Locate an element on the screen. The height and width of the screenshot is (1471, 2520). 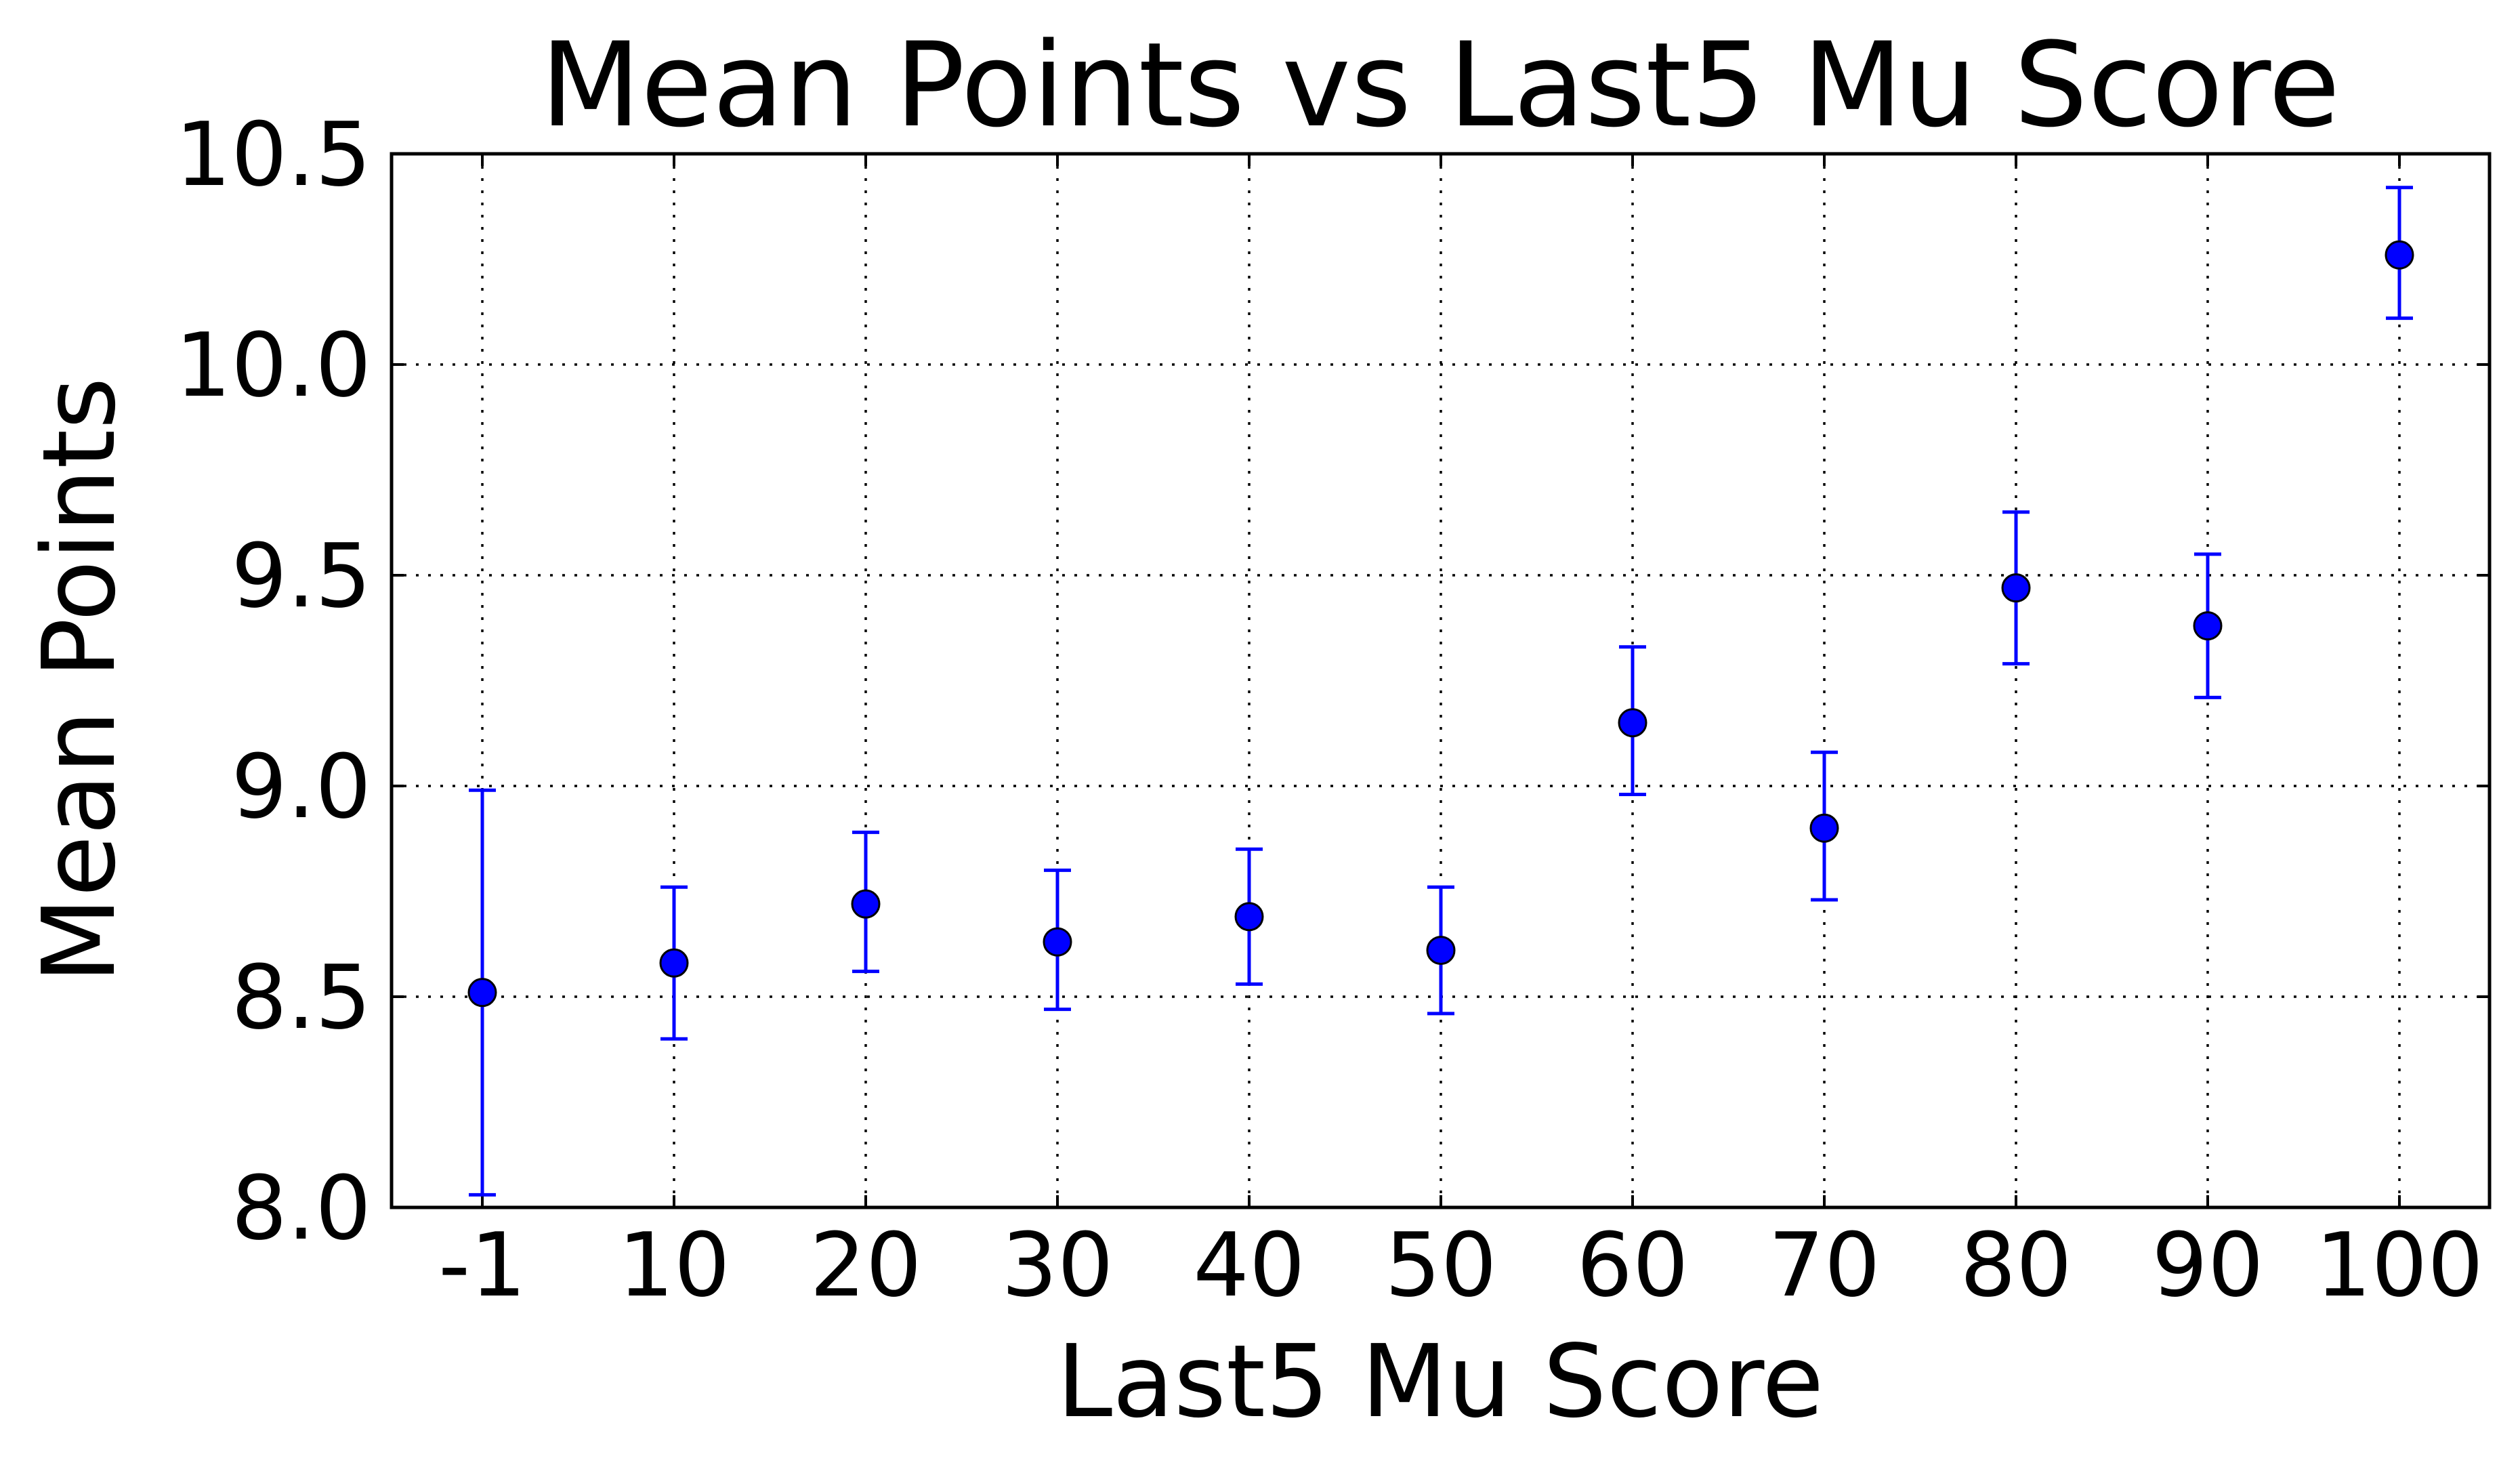
x-tick-label: 70 is located at coordinates (1824, 1265).